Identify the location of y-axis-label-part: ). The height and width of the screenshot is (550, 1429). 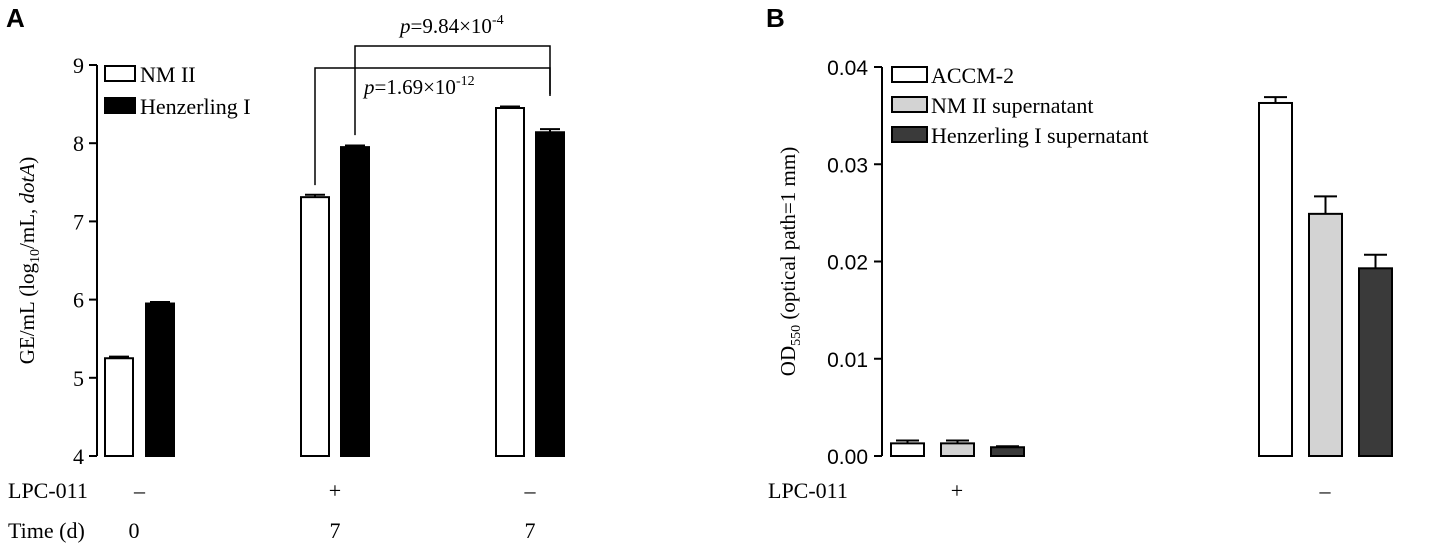
(27, 160).